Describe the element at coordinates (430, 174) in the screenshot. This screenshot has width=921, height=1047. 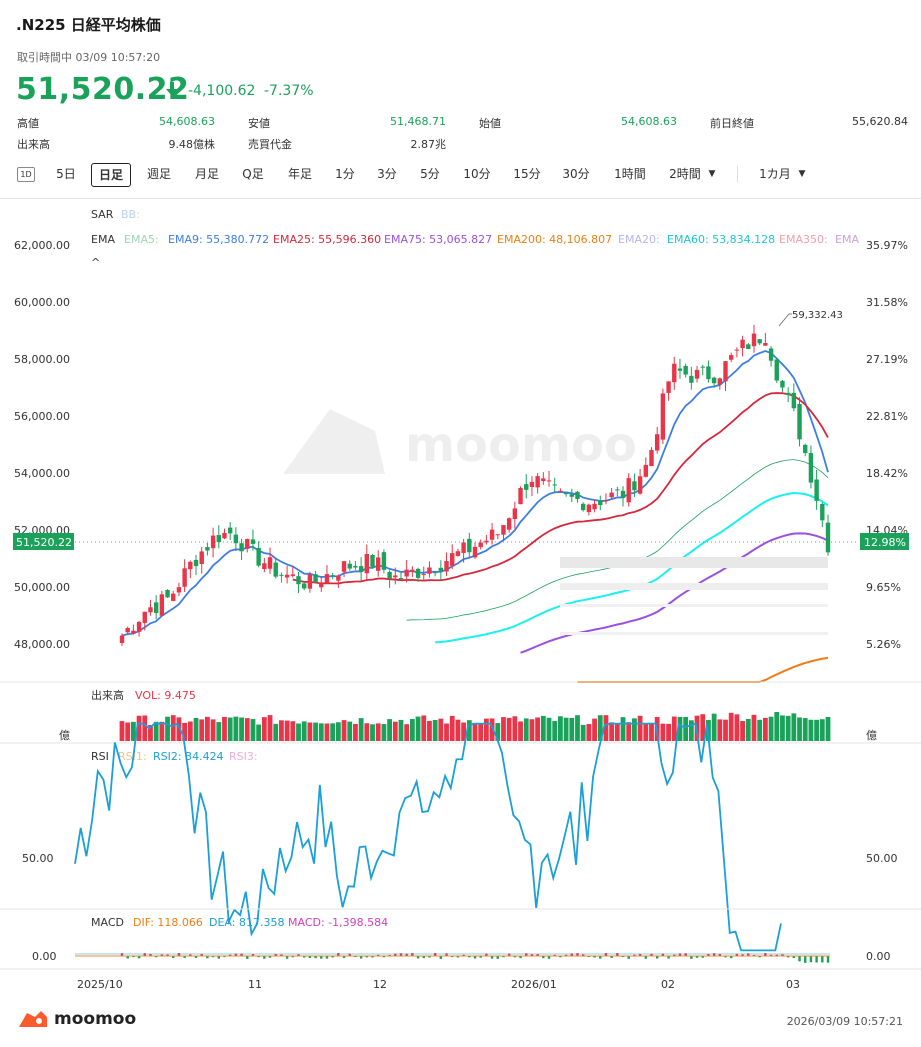
I see `tab-5min: 5分` at that location.